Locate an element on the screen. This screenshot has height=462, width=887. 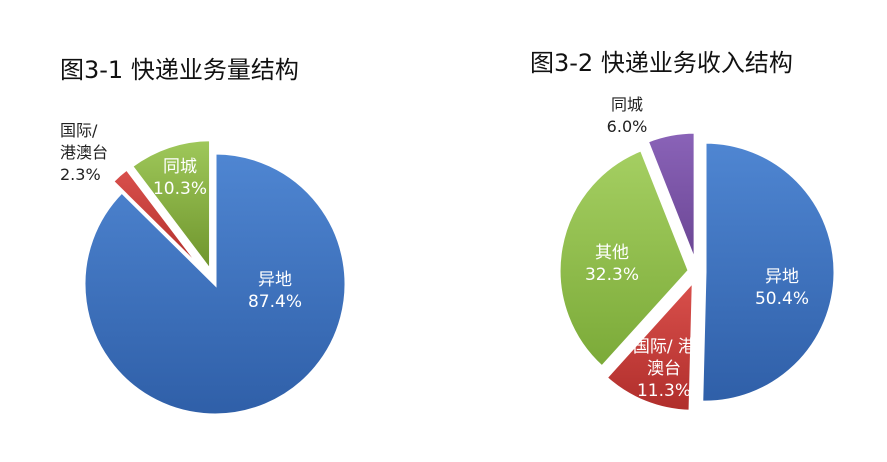
chart-1-label-name-同城: 同城 is located at coordinates (180, 167).